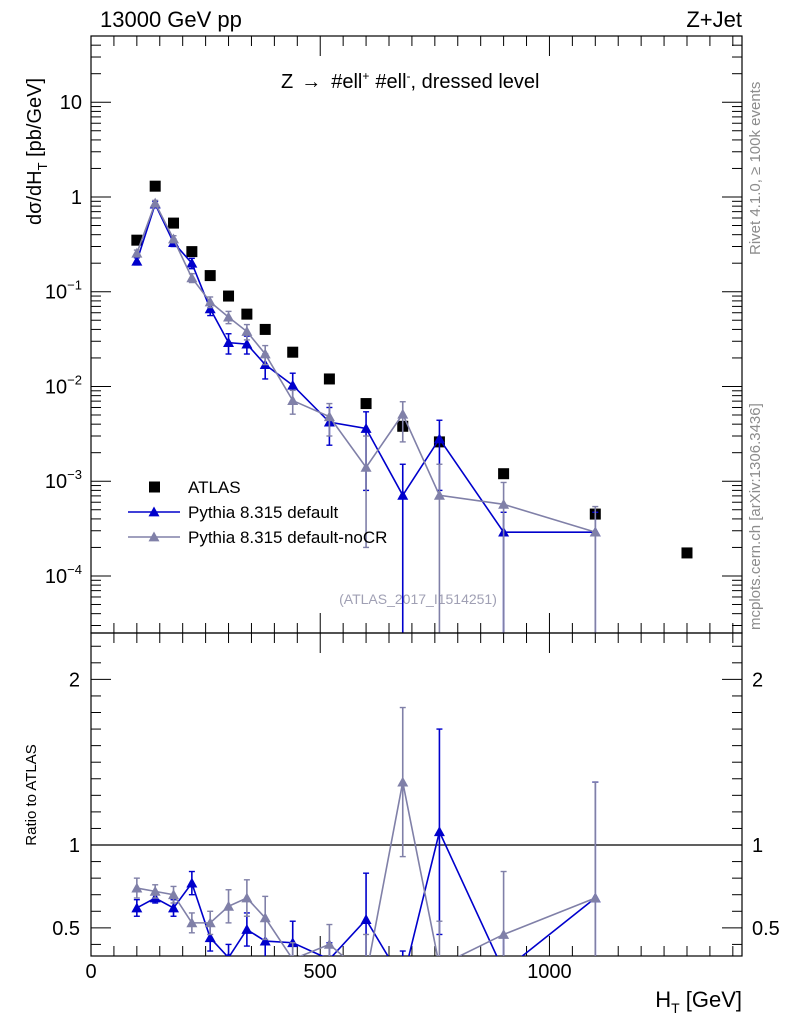  What do you see at coordinates (214, 487) in the screenshot?
I see `legend-label-atlas: ATLAS` at bounding box center [214, 487].